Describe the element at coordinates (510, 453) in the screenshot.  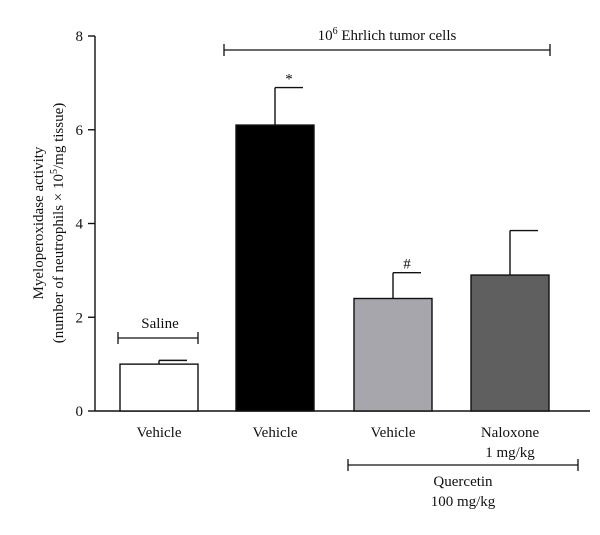
I see `category-sublabel: 1 mg/kg` at that location.